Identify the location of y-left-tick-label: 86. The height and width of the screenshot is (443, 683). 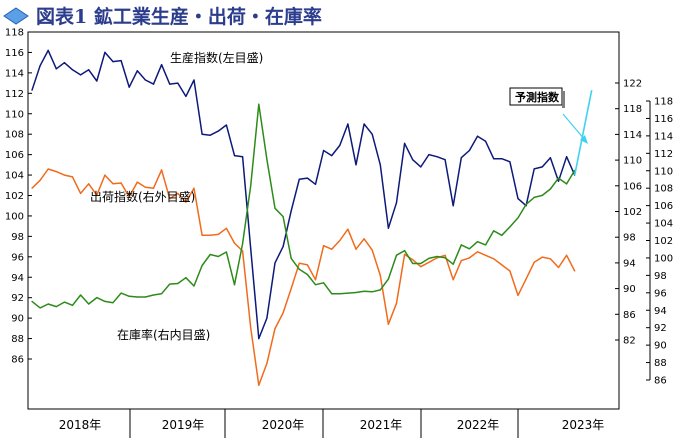
(17, 360).